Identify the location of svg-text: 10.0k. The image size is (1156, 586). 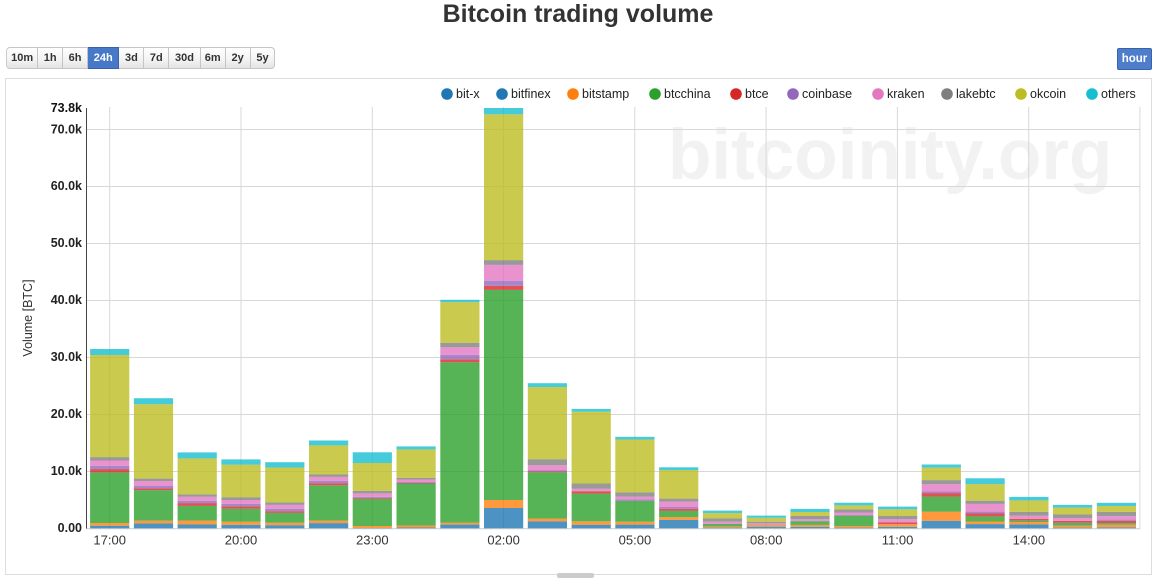
(66, 471).